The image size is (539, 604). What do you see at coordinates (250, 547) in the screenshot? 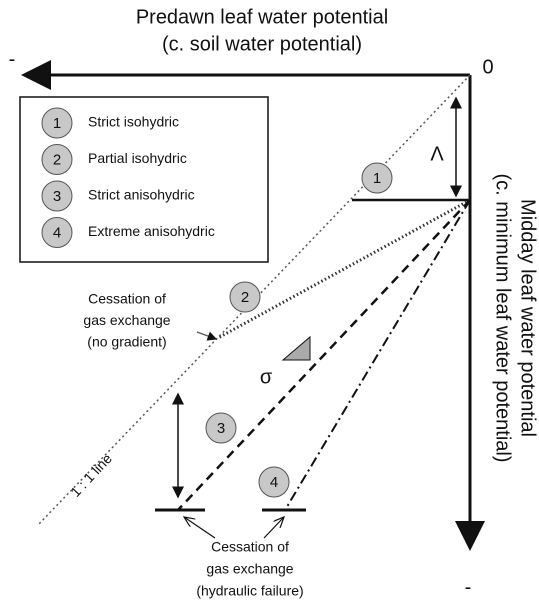
I see `hydraulic-failure-note: Cessation of` at bounding box center [250, 547].